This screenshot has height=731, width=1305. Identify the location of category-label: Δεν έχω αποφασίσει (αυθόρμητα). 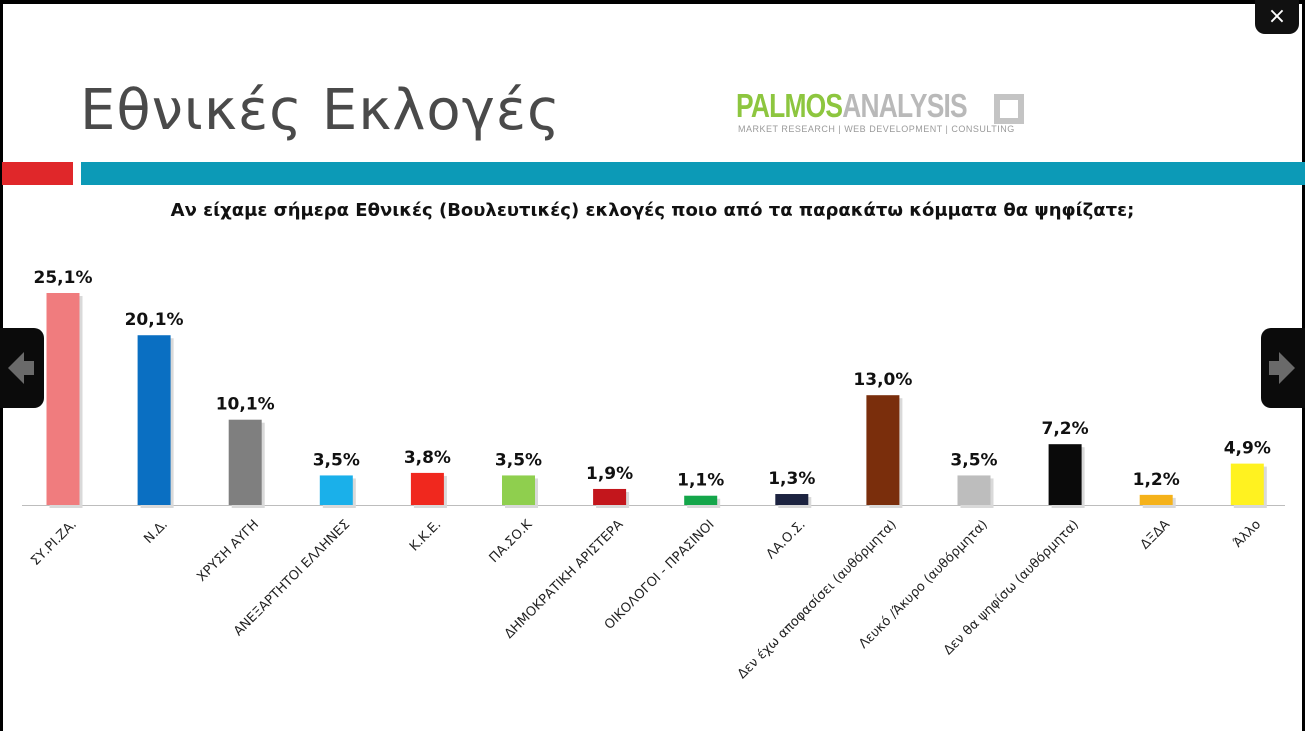
(817, 599).